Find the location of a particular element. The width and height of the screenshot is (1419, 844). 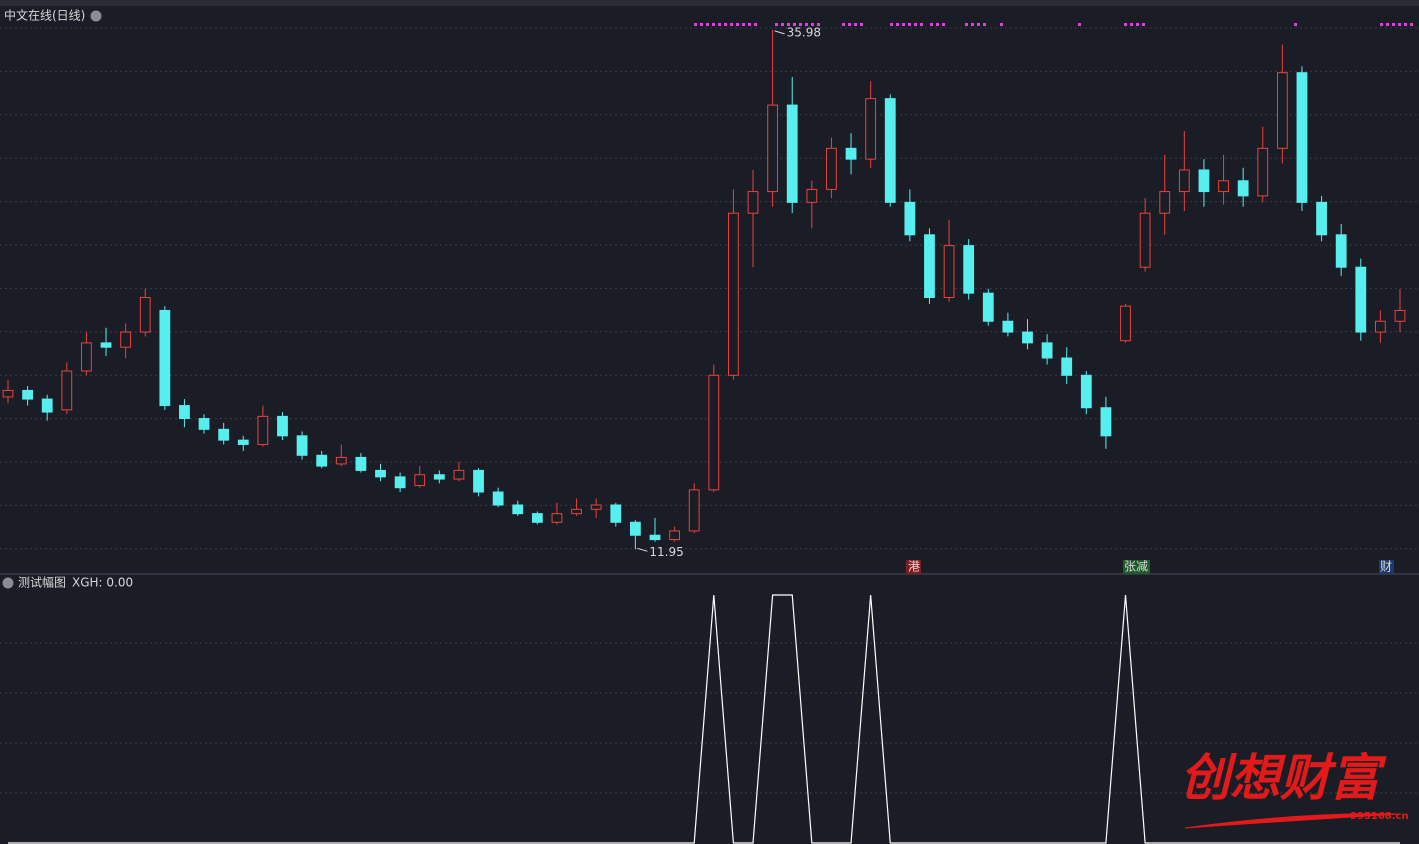

panel-icon is located at coordinates (8, 583).